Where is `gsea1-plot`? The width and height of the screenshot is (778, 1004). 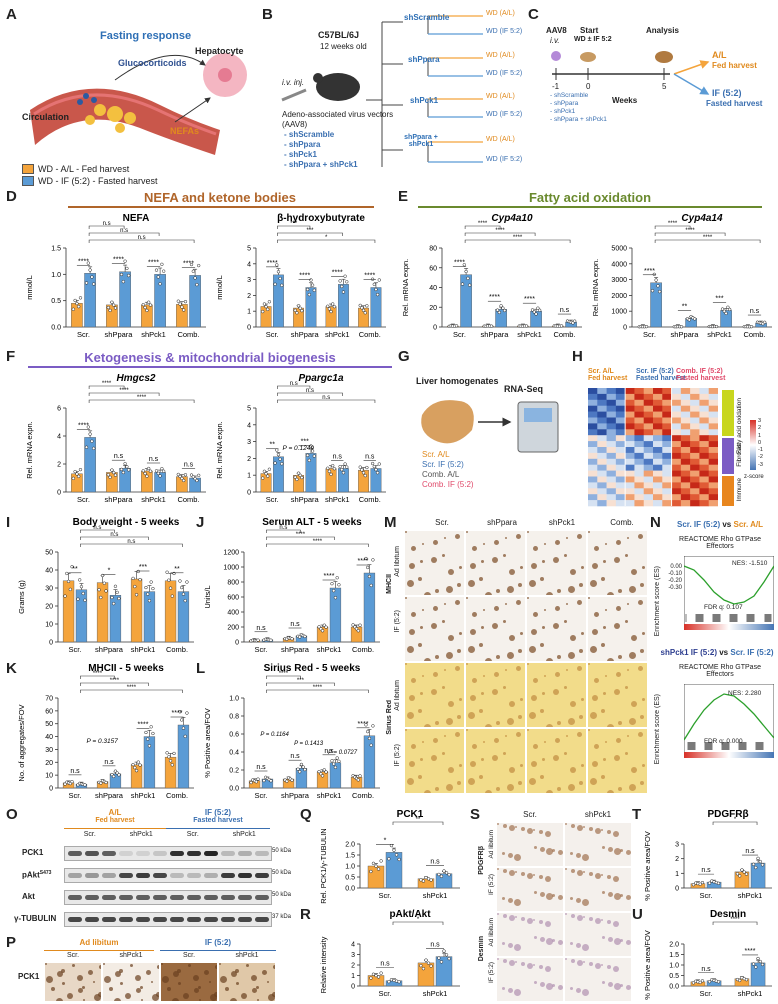 gsea1-plot is located at coordinates (729, 593).